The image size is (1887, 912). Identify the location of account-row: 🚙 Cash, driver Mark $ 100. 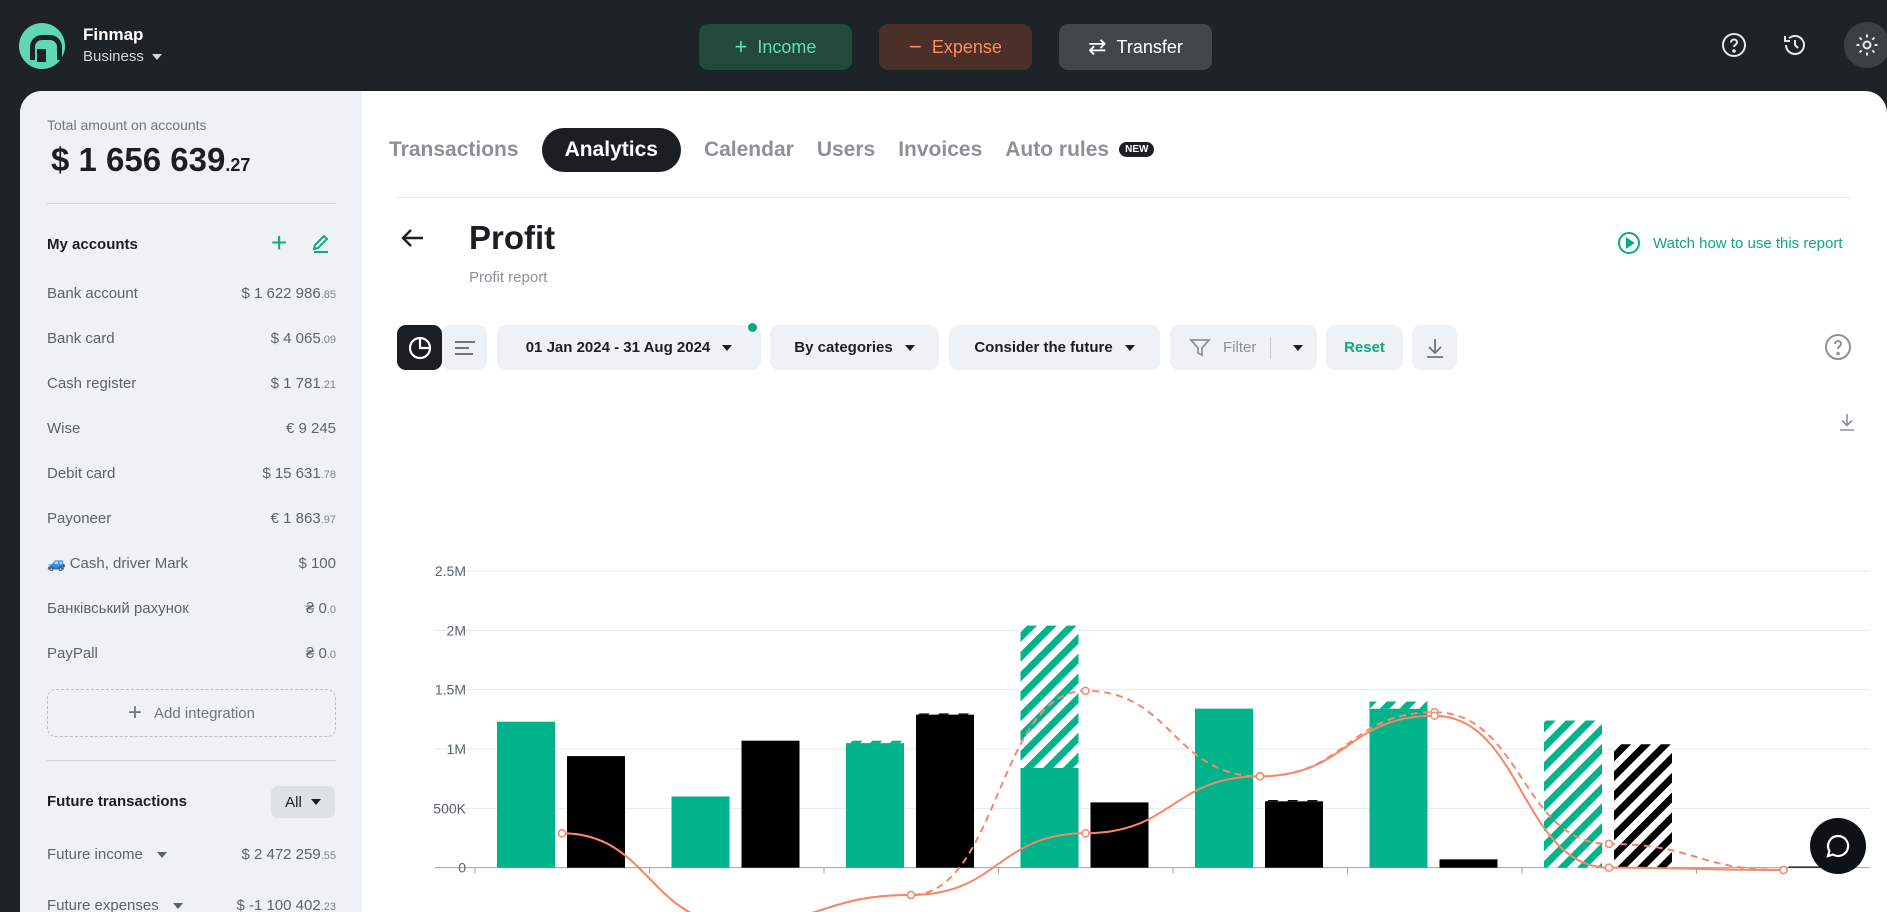
(191, 563).